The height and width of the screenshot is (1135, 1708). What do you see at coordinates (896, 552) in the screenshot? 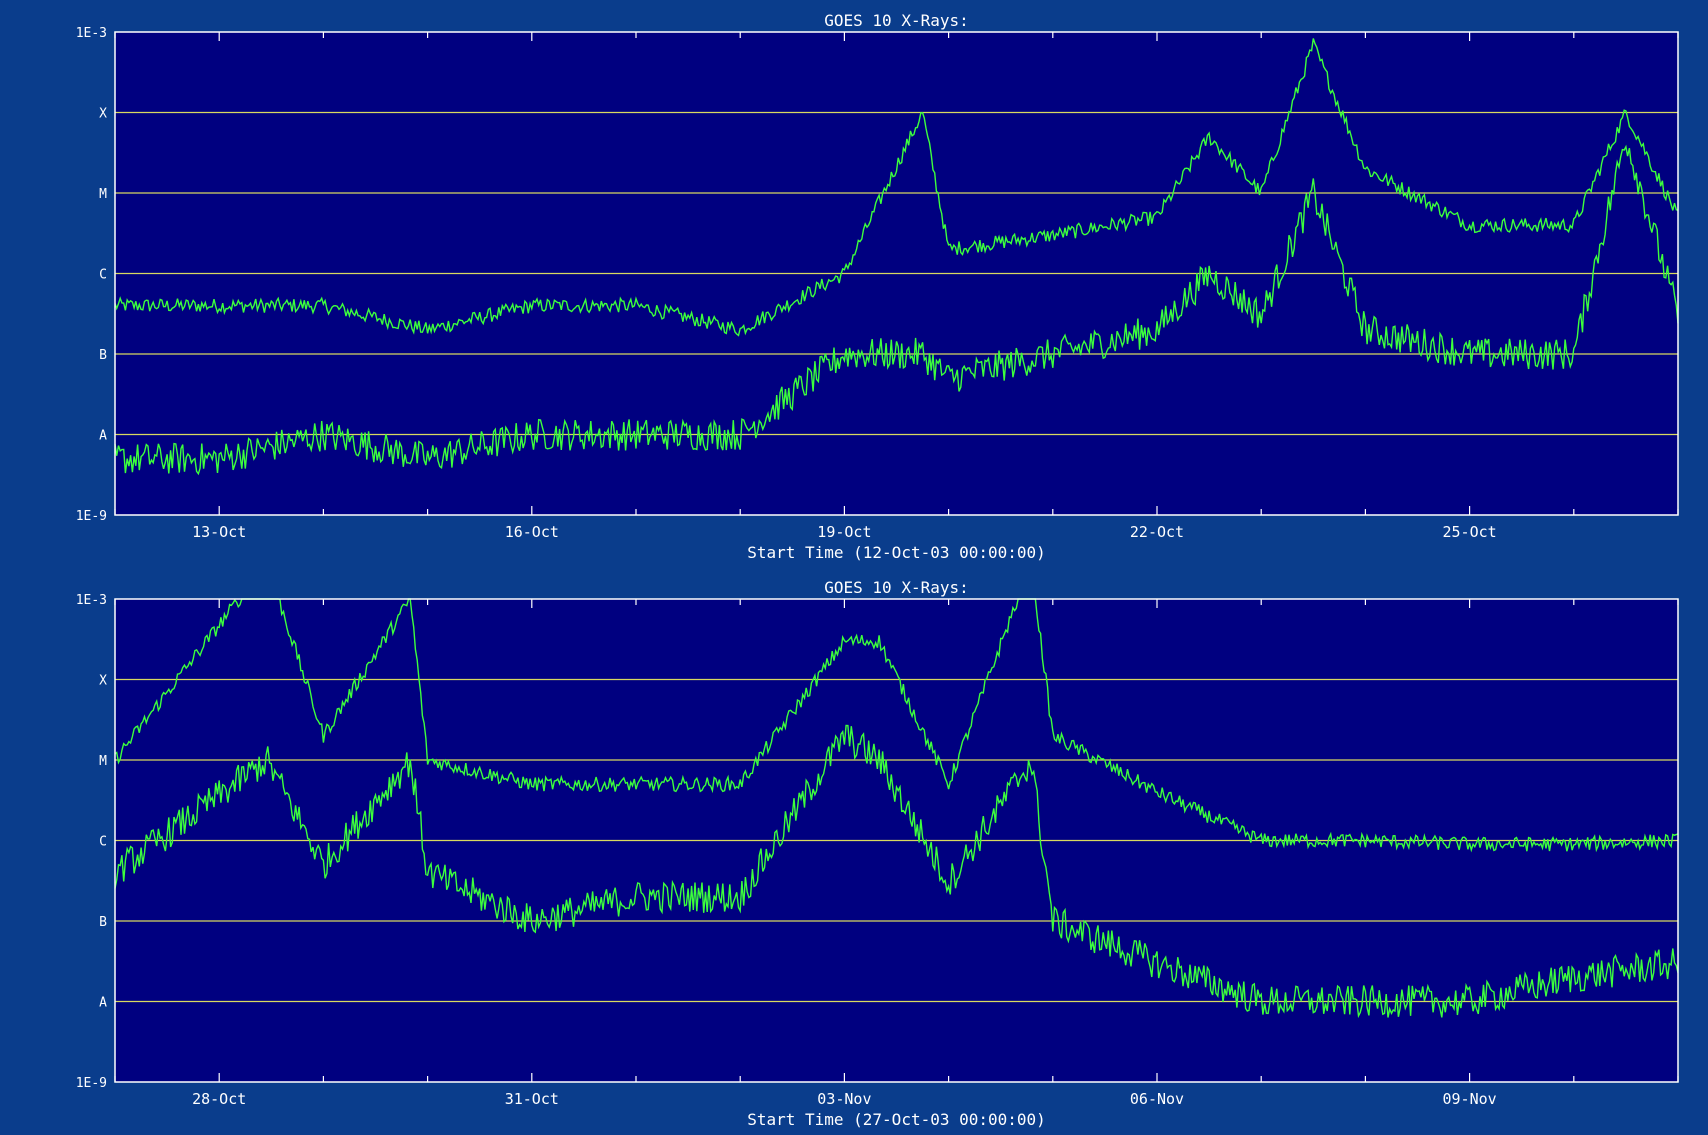
I see `x-axis-label: Start Time (12-Oct-03 00:00:00)` at bounding box center [896, 552].